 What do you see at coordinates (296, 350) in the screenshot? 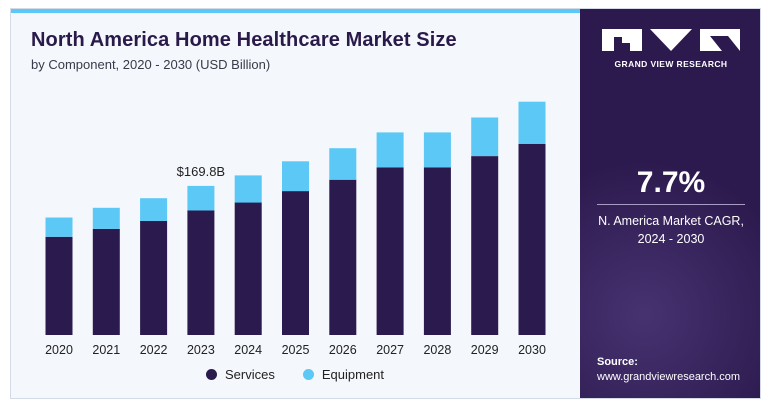
I see `x-tick-label-2025: 2025` at bounding box center [296, 350].